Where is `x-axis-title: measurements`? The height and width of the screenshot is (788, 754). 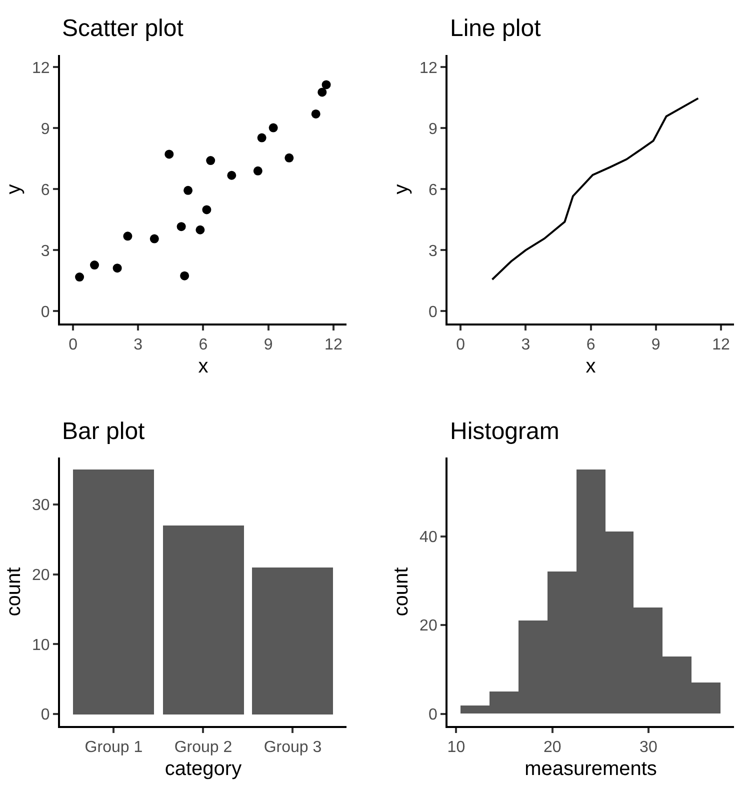
x-axis-title: measurements is located at coordinates (590, 769).